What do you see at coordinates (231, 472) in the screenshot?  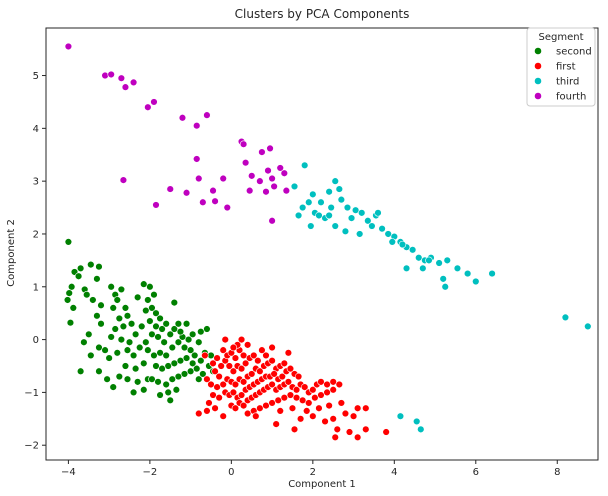 I see `x-tick-label: 0` at bounding box center [231, 472].